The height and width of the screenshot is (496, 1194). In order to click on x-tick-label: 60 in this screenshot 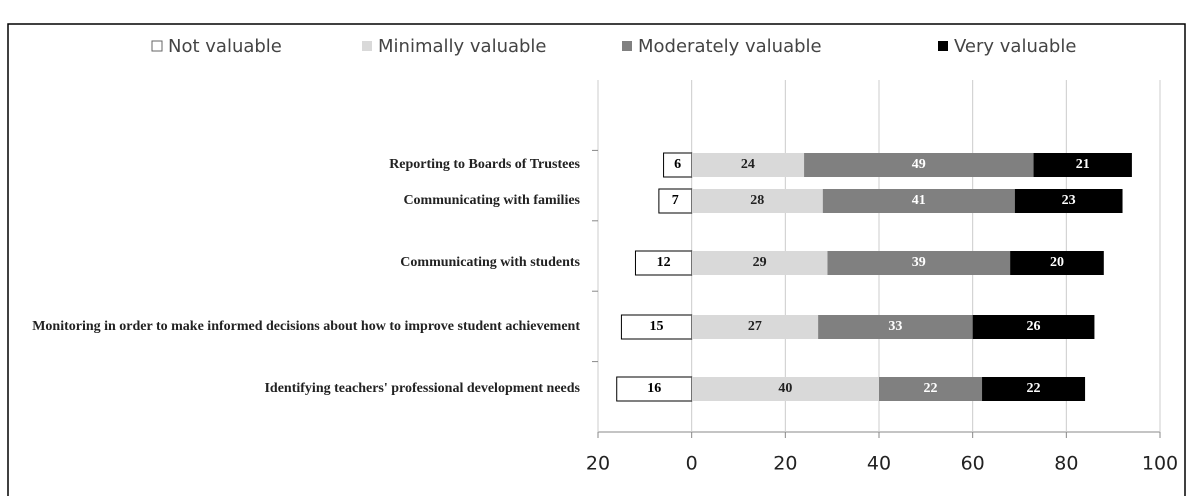, I will do `click(973, 464)`.